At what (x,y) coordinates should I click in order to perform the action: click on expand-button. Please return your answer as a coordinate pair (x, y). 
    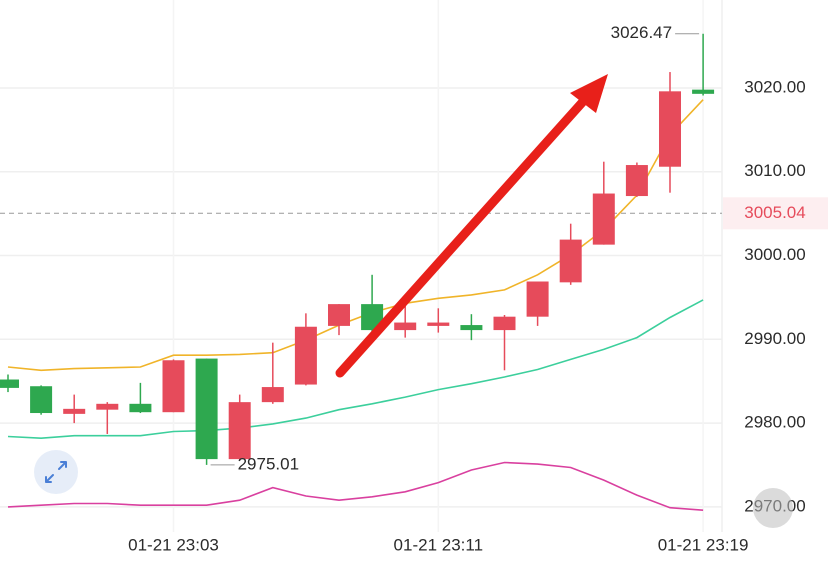
    Looking at the image, I should click on (56, 472).